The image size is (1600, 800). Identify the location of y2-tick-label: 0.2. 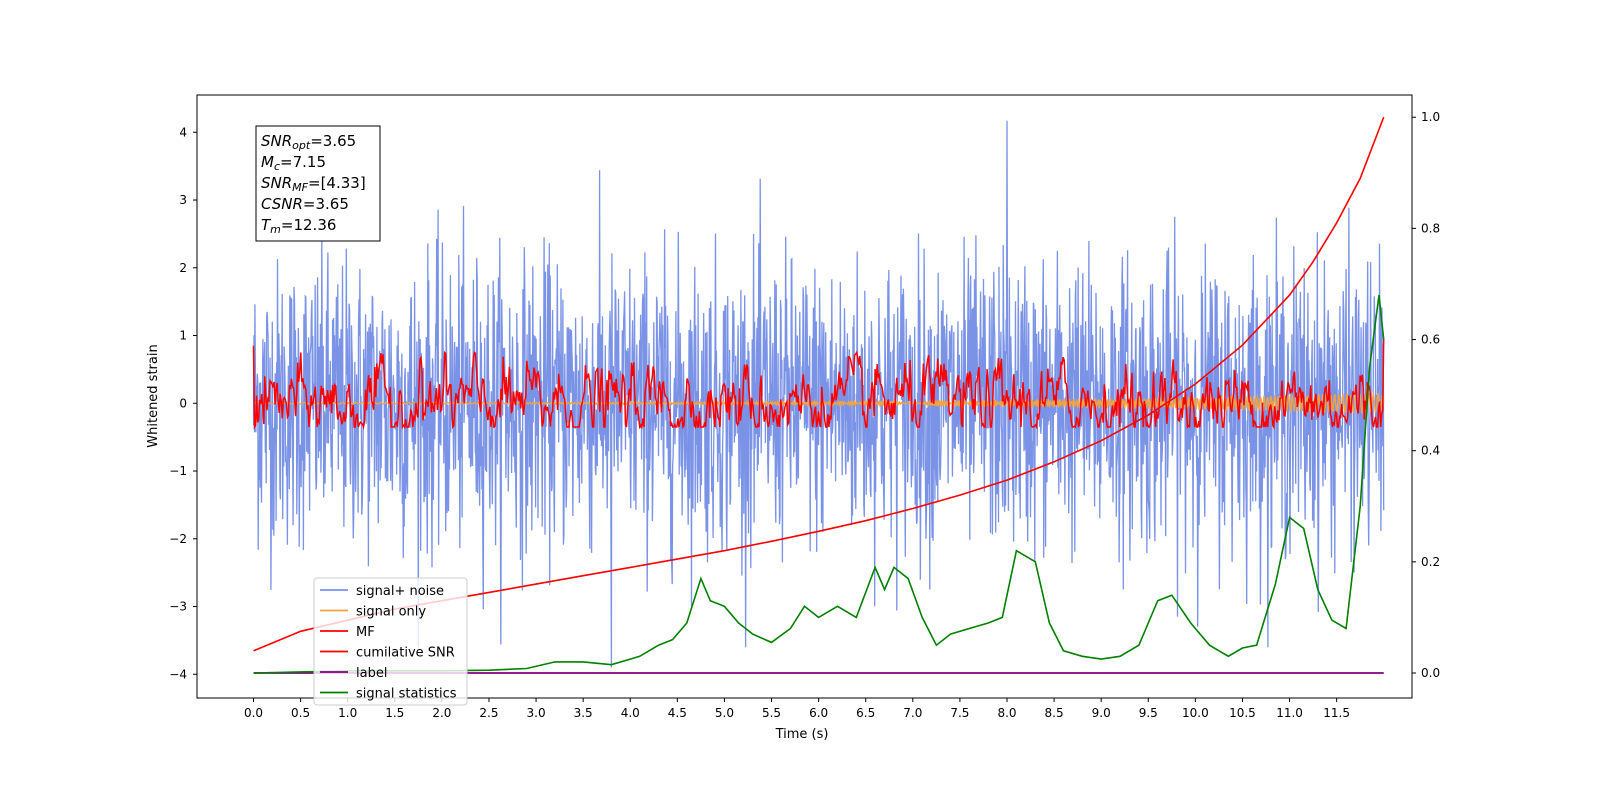
(1430, 562).